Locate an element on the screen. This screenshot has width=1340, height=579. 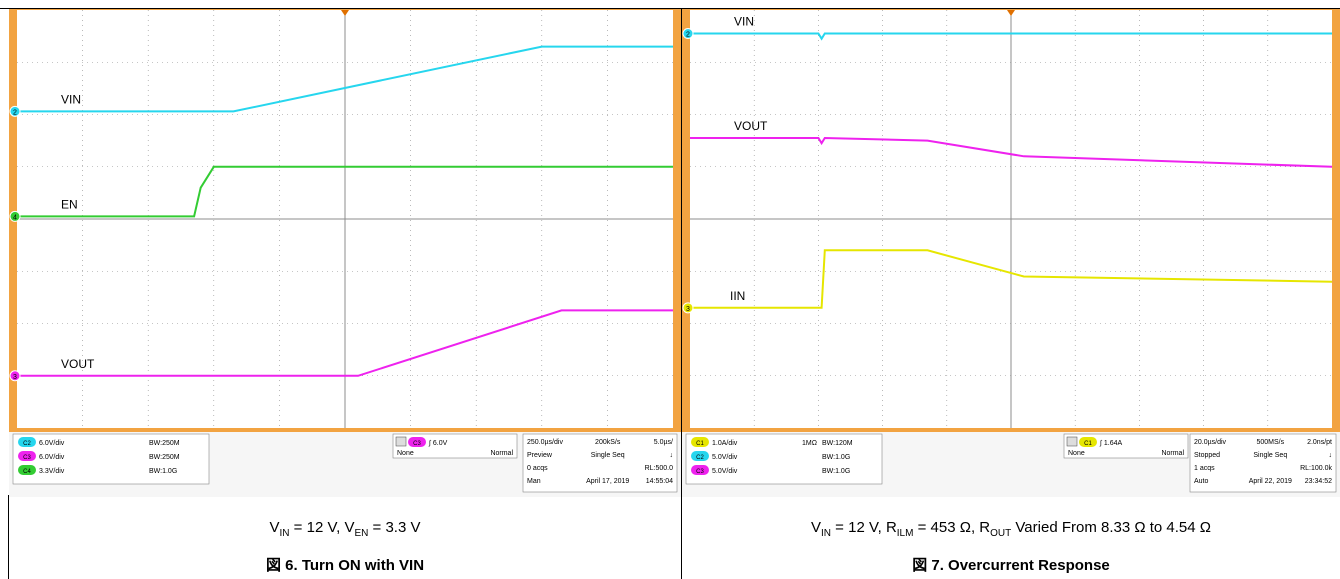
timebase-cell: Stopped is located at coordinates (1207, 455).